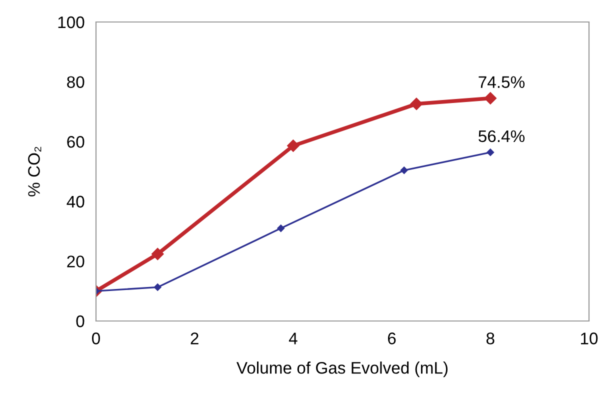 Image resolution: width=603 pixels, height=400 pixels. I want to click on x-tick-label: 2, so click(194, 338).